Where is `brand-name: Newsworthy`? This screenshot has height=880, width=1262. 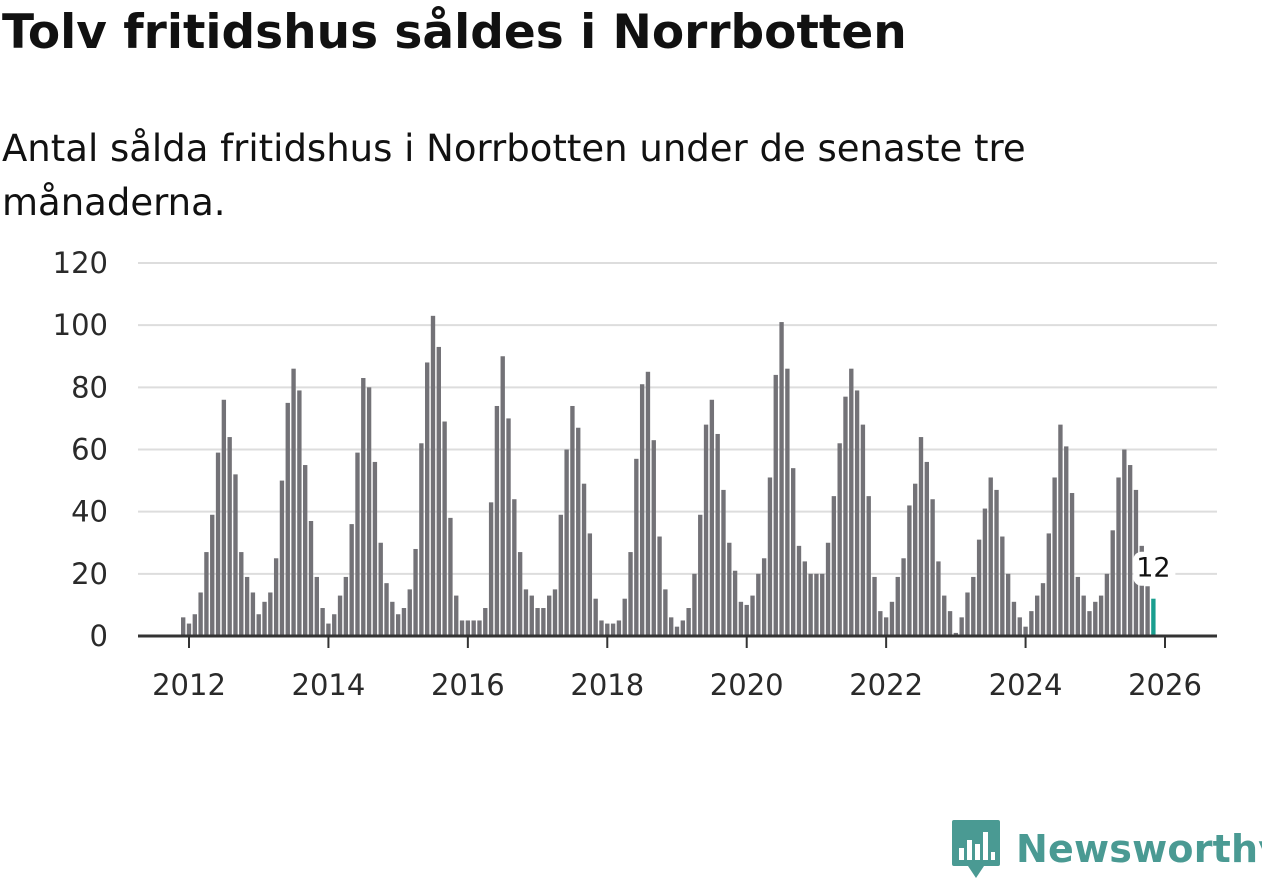 brand-name: Newsworthy is located at coordinates (1139, 849).